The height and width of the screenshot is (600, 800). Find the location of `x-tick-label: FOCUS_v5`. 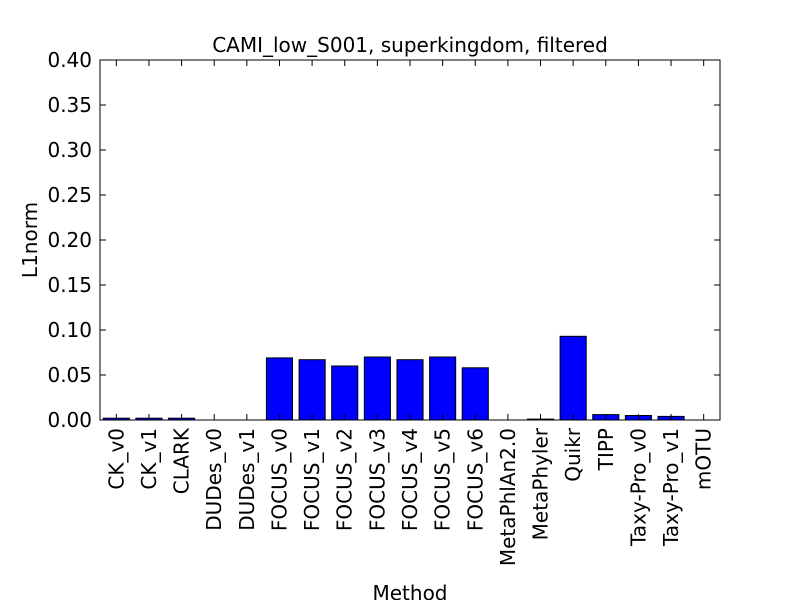

x-tick-label: FOCUS_v5 is located at coordinates (443, 479).